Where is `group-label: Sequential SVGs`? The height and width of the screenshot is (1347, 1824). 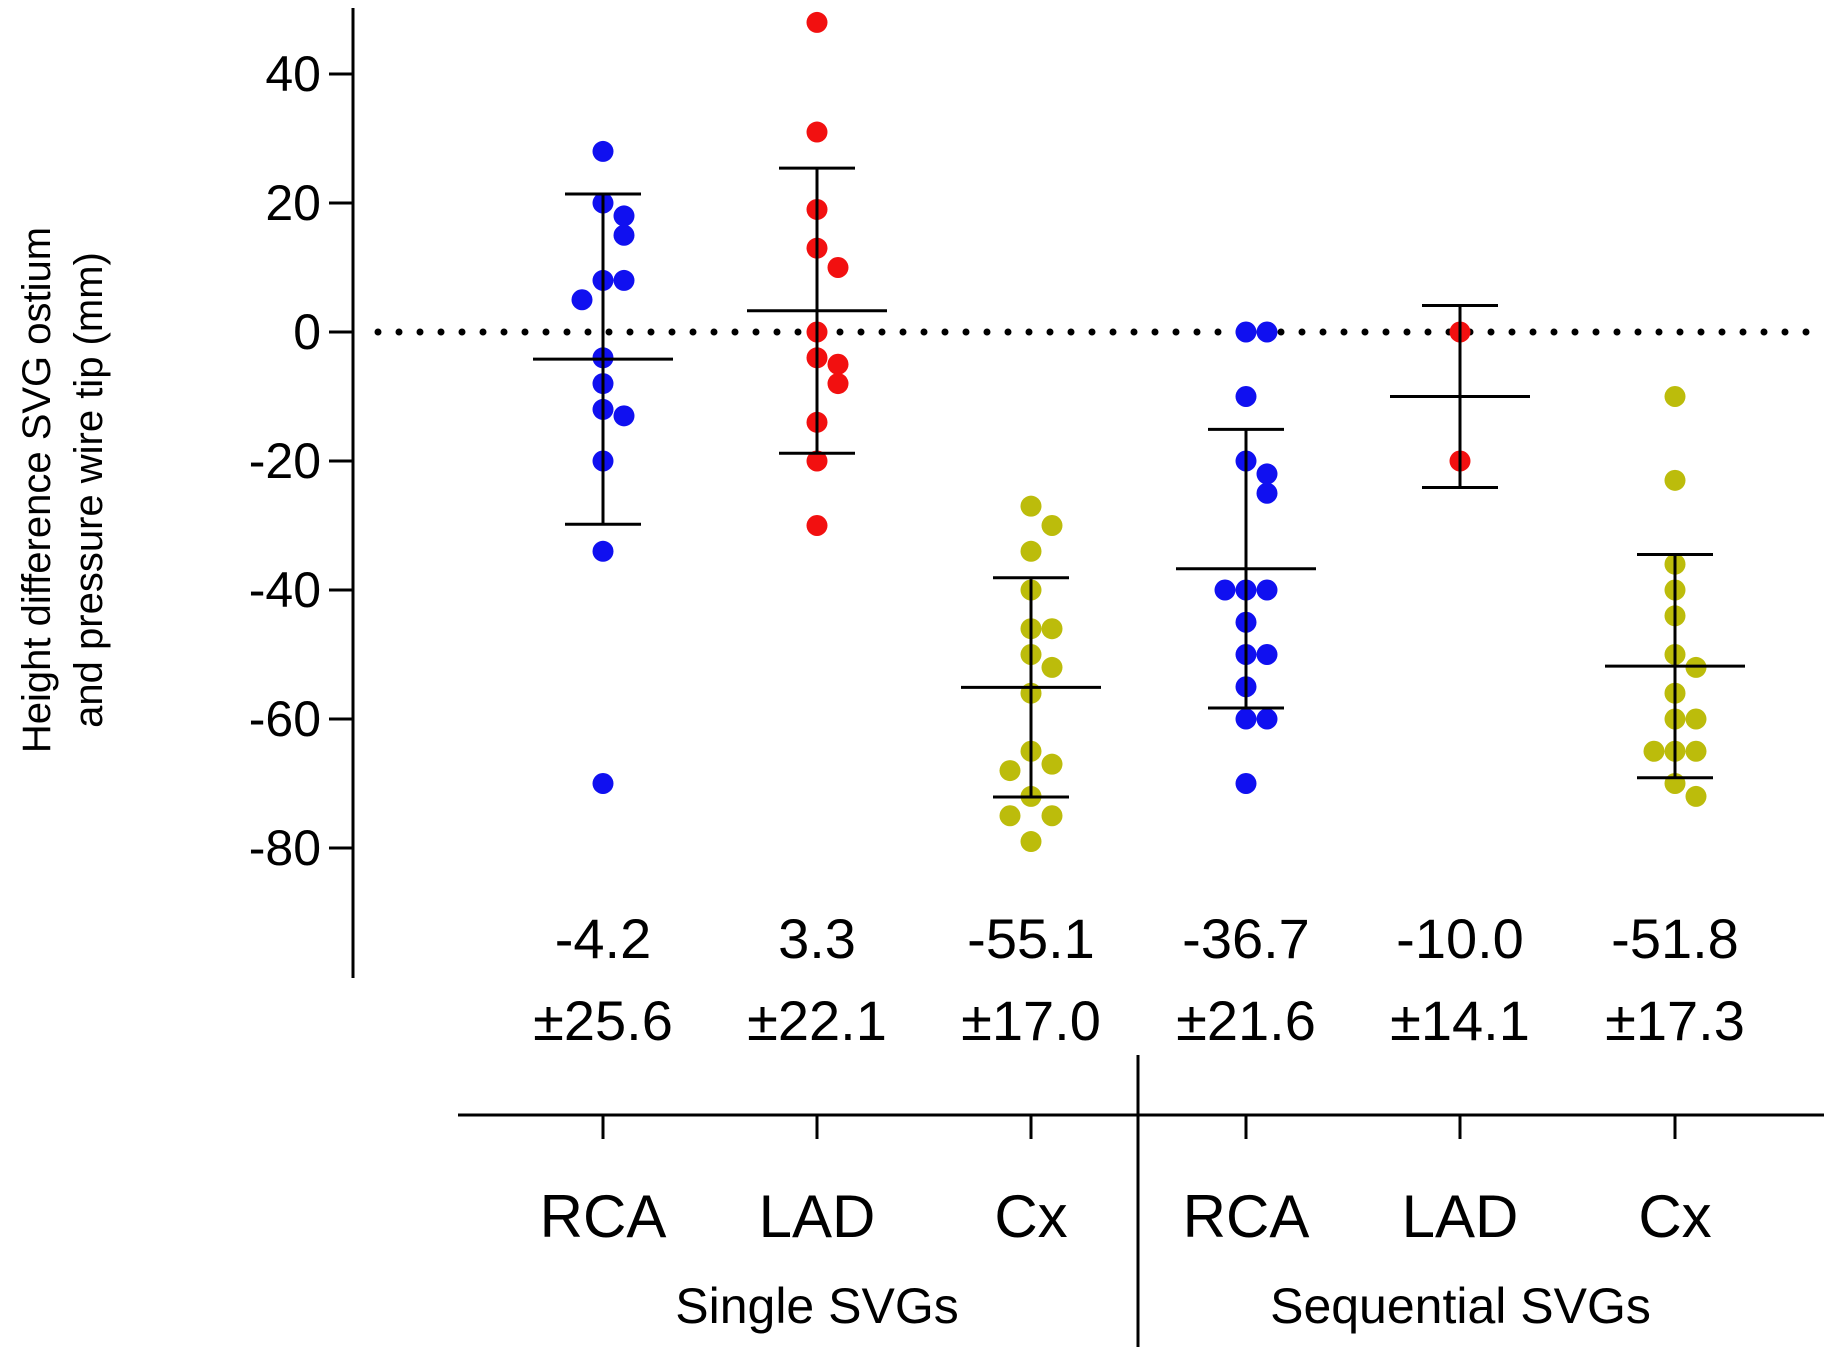 group-label: Sequential SVGs is located at coordinates (1460, 1306).